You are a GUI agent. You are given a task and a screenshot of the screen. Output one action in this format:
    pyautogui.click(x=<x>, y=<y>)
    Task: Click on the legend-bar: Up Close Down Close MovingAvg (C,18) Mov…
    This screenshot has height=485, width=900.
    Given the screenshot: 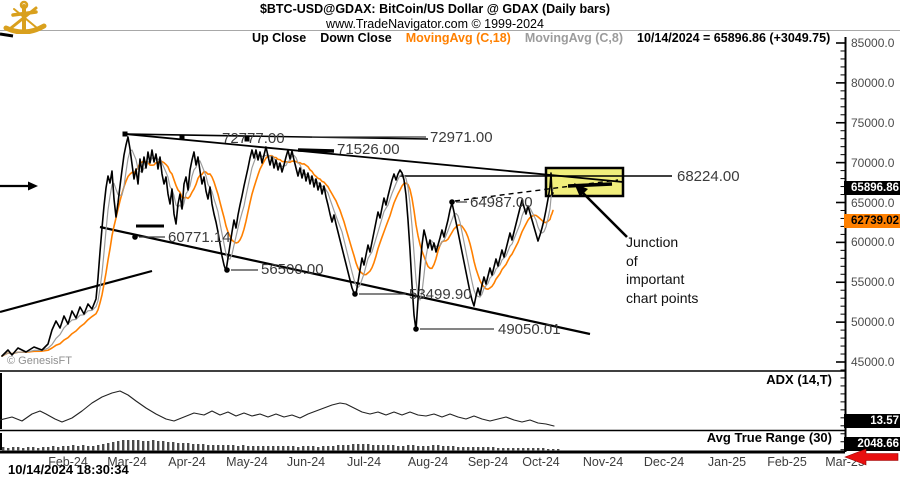 What is the action you would take?
    pyautogui.click(x=541, y=38)
    